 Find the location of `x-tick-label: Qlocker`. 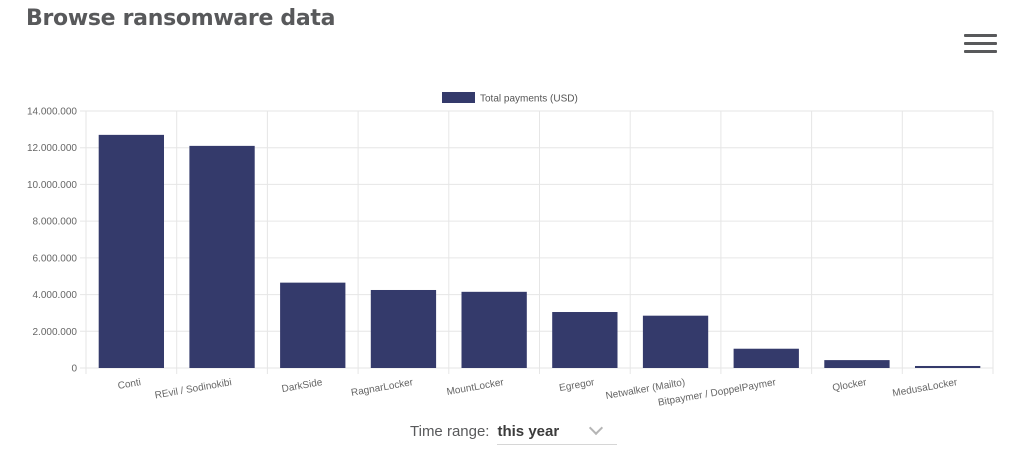

x-tick-label: Qlocker is located at coordinates (850, 385).